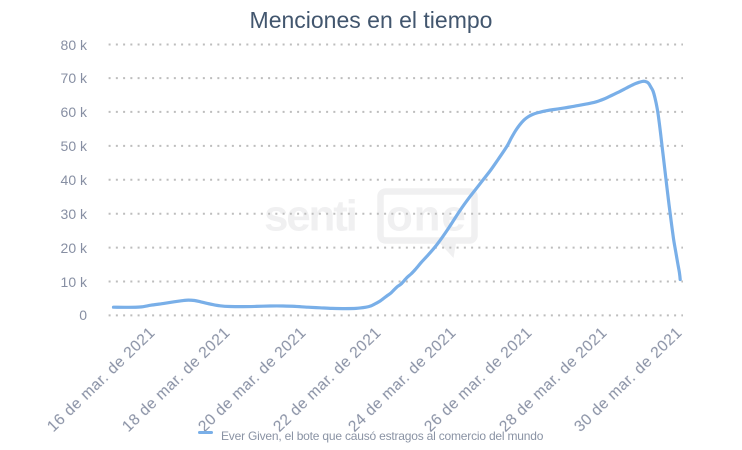 This screenshot has height=450, width=742. Describe the element at coordinates (310, 215) in the screenshot. I see `svg-text: senti` at that location.